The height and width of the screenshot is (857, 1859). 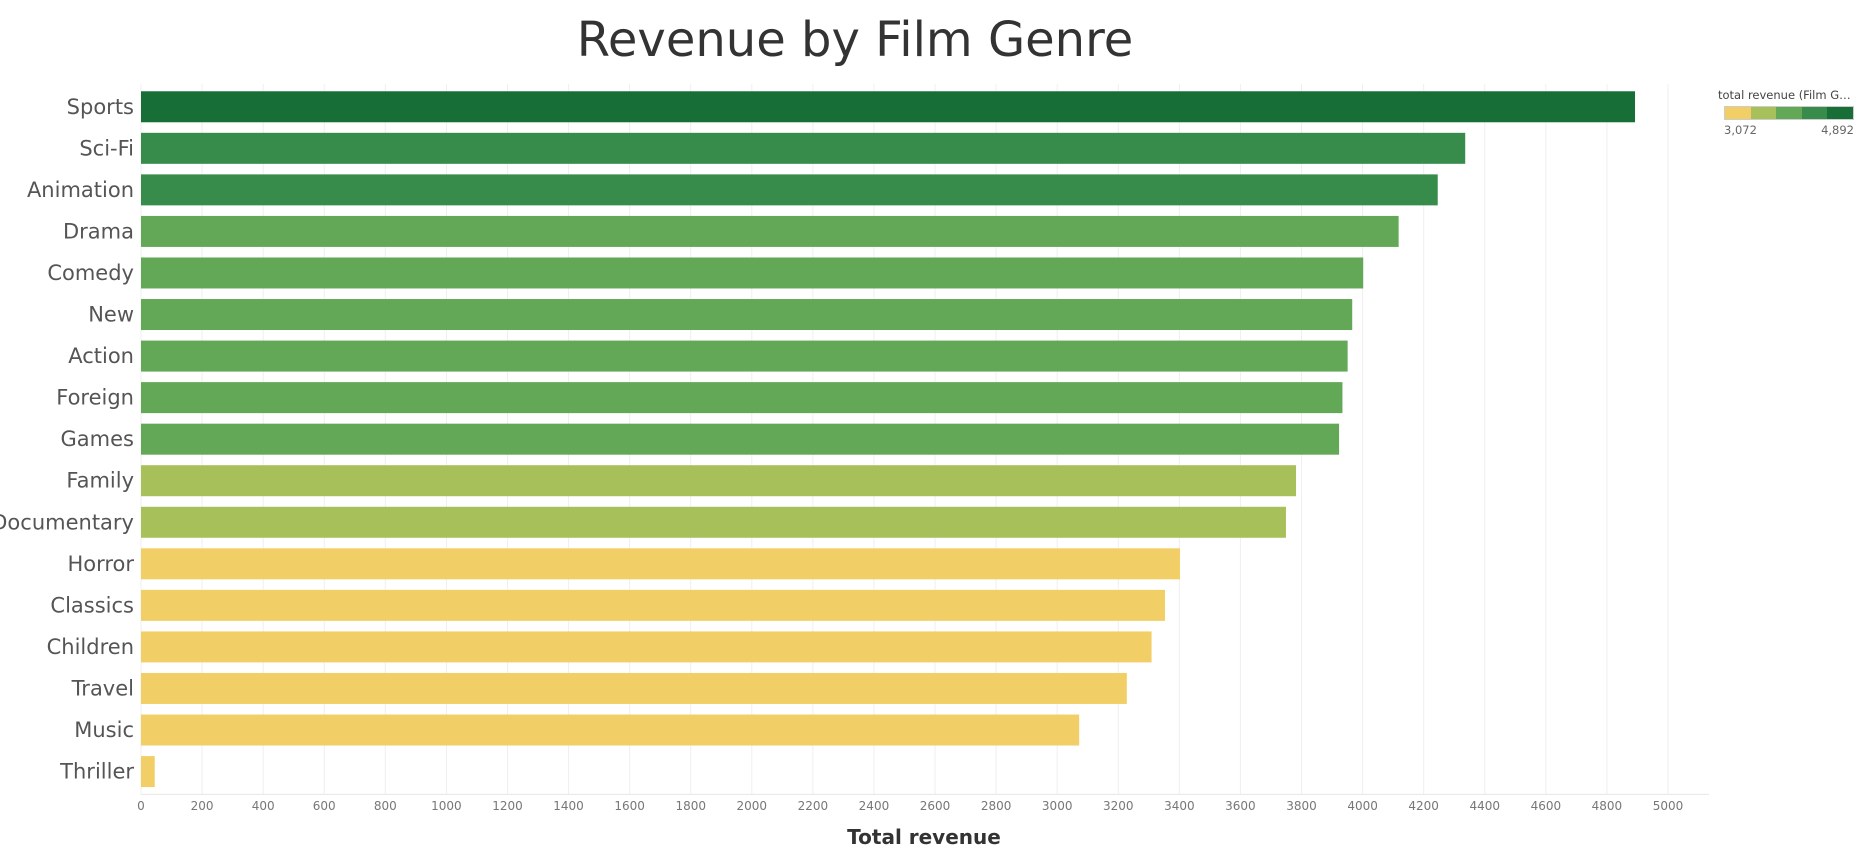 I want to click on legend-color-ramp, so click(x=1789, y=113).